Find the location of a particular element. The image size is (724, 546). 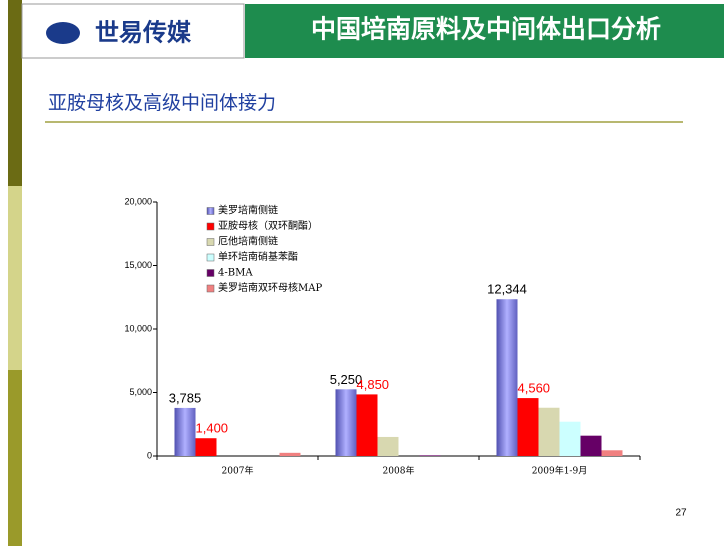

data-label: 3,785 is located at coordinates (185, 397).